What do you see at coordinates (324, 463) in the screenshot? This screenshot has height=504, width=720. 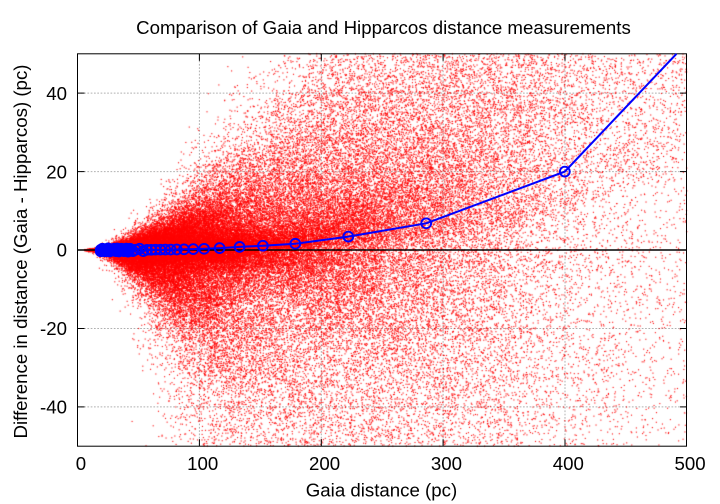 I see `svg-text: 200` at bounding box center [324, 463].